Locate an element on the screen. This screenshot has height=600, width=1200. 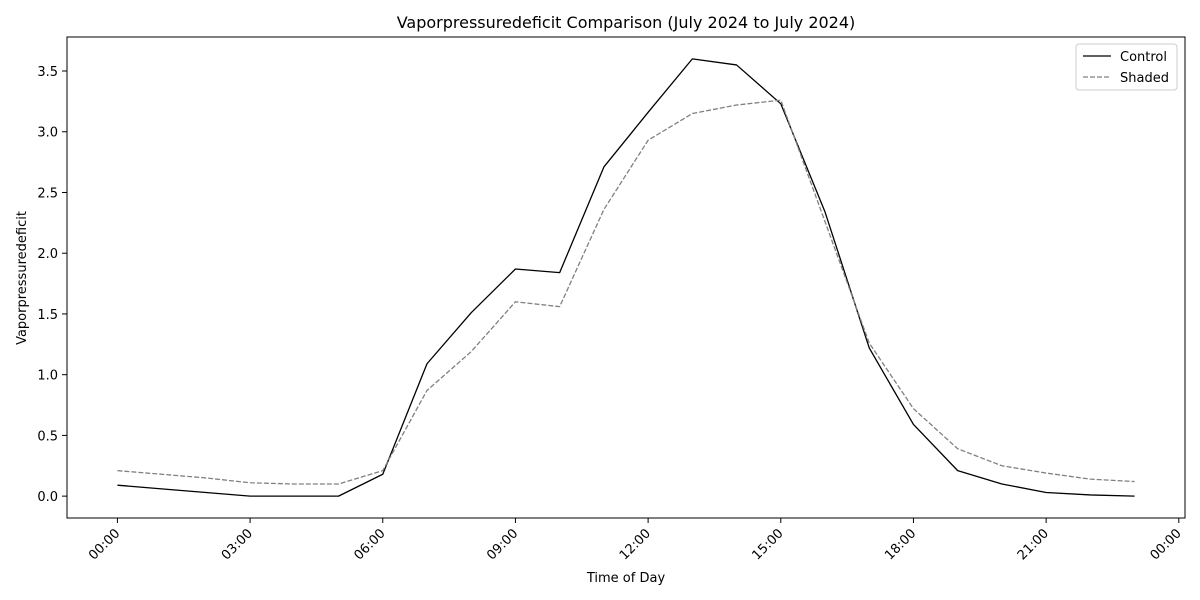
legend: Control Shaded is located at coordinates (1126, 67).